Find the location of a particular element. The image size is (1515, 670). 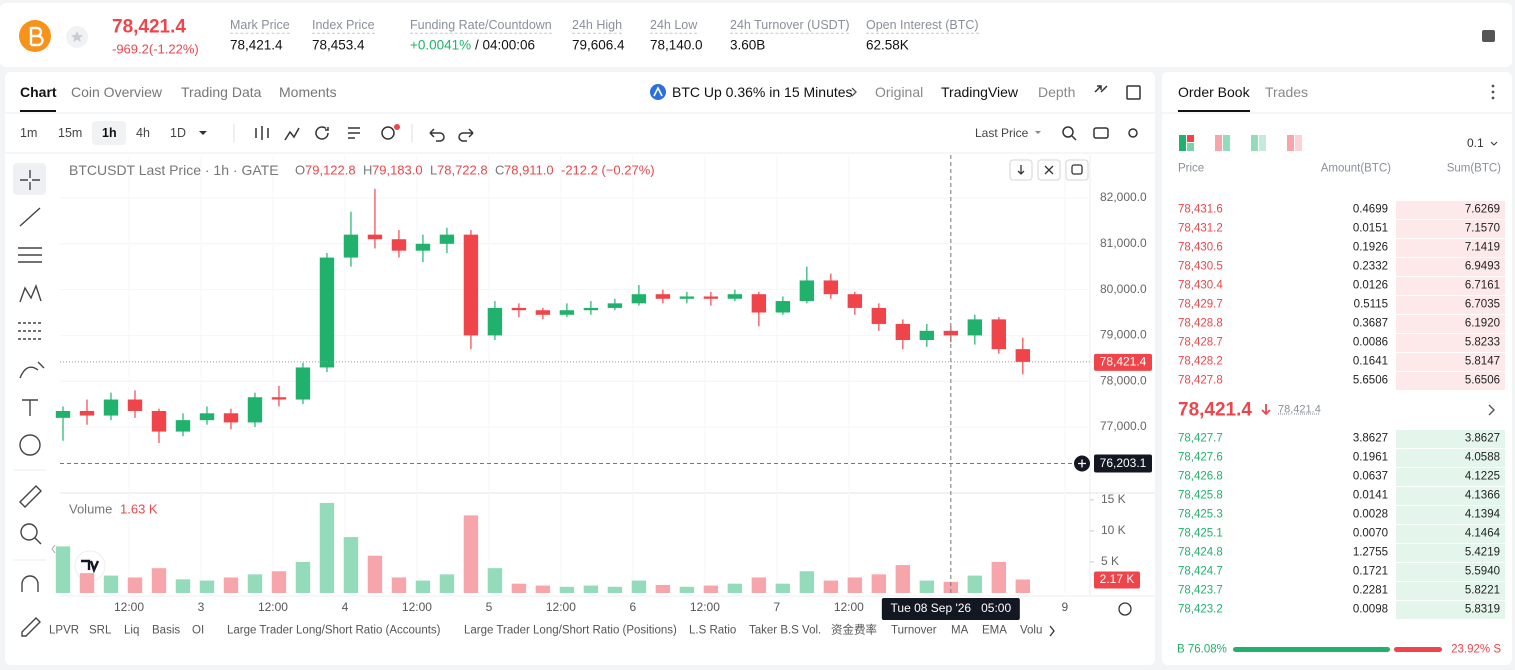

ob-sum: 4.1366 is located at coordinates (1482, 495).